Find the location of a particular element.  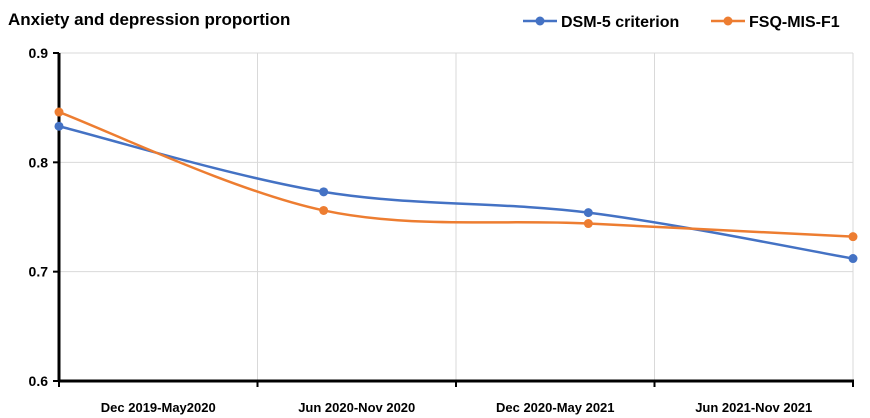

y-axis-ticks: 0.6 0.7 0.8 0.9 is located at coordinates (39, 217).